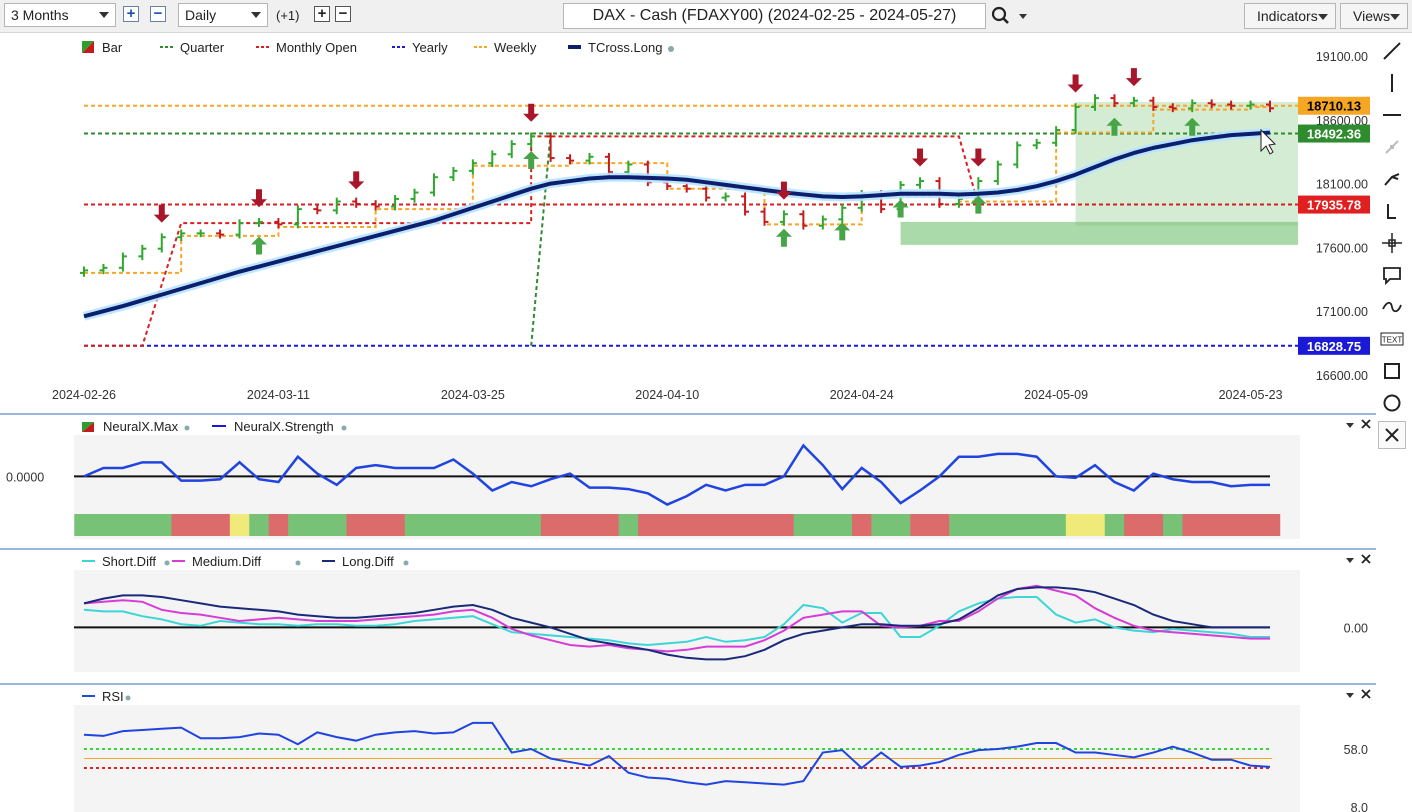  What do you see at coordinates (430, 47) in the screenshot?
I see `legend-label: Yearly` at bounding box center [430, 47].